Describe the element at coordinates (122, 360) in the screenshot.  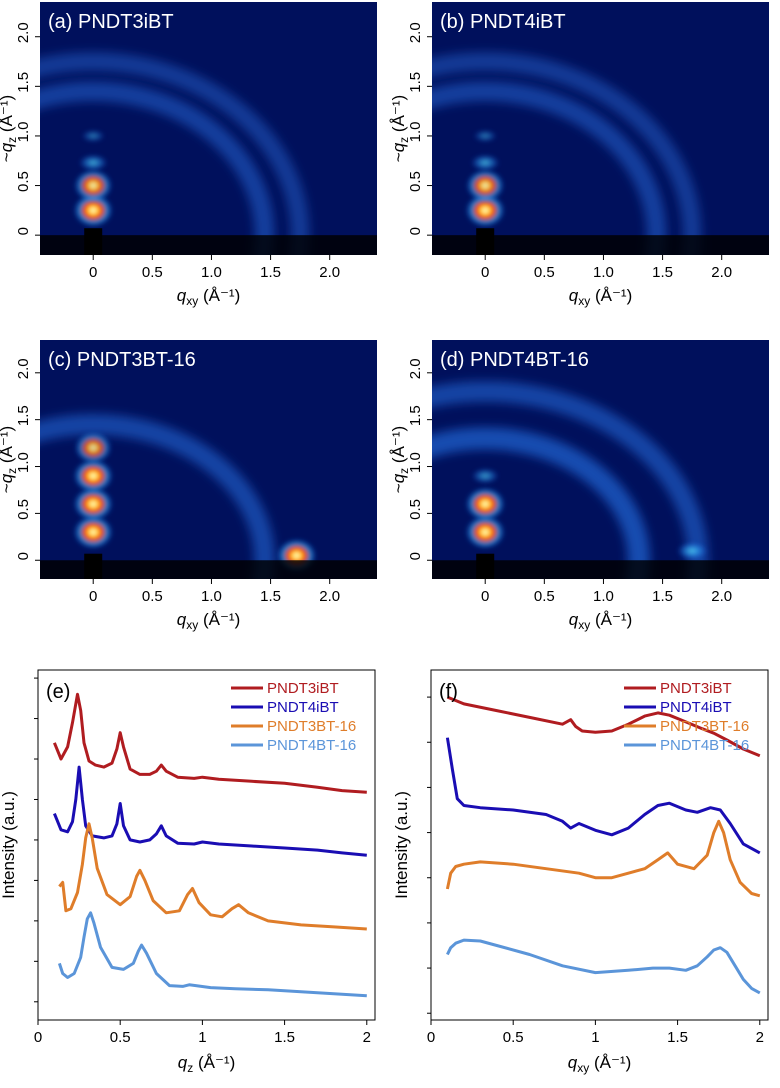
I see `panel-title: (c) PNDT3BT-16` at that location.